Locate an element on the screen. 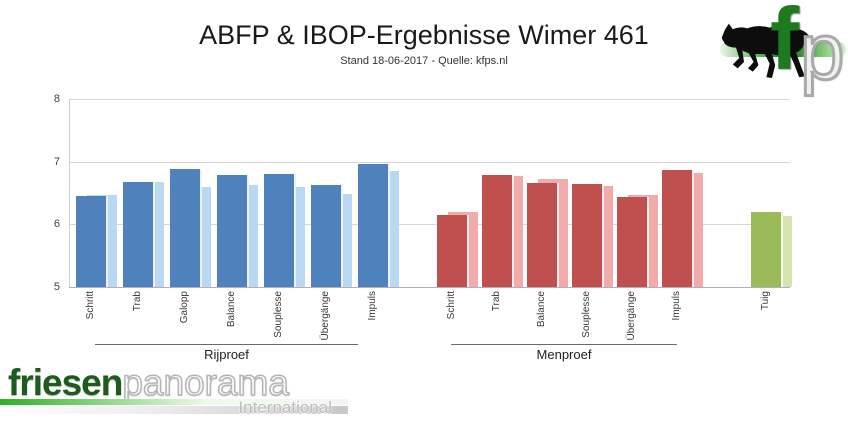  logo-wordmark: friesenpanorama is located at coordinates (149, 382).